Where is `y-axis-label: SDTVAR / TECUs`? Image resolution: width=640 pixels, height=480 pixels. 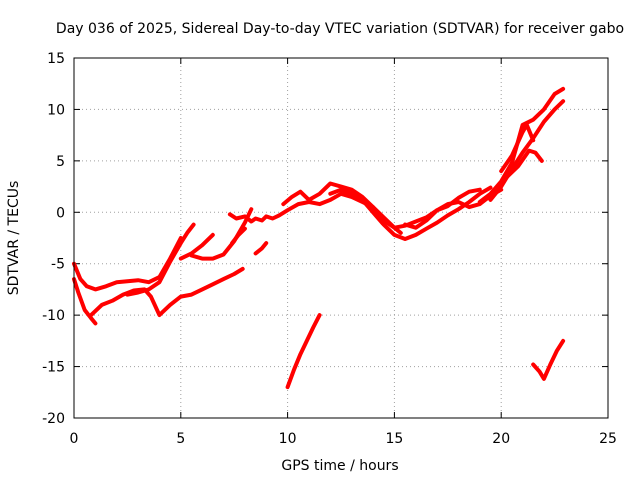
y-axis-label: SDTVAR / TECUs is located at coordinates (14, 238).